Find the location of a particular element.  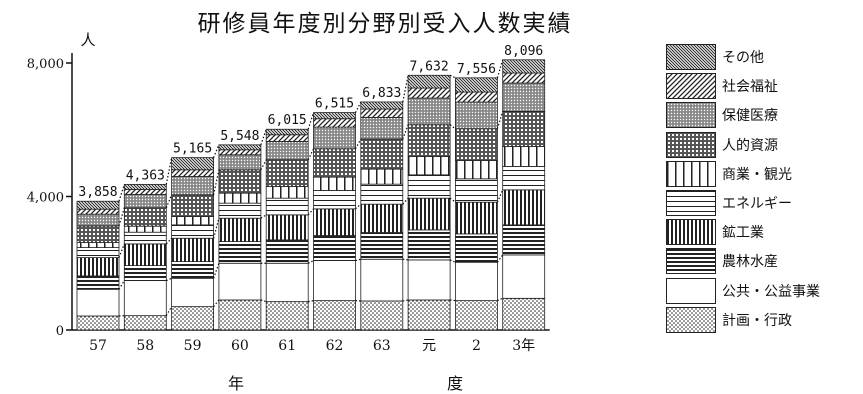

legend-item: 農林水産 is located at coordinates (763, 261).